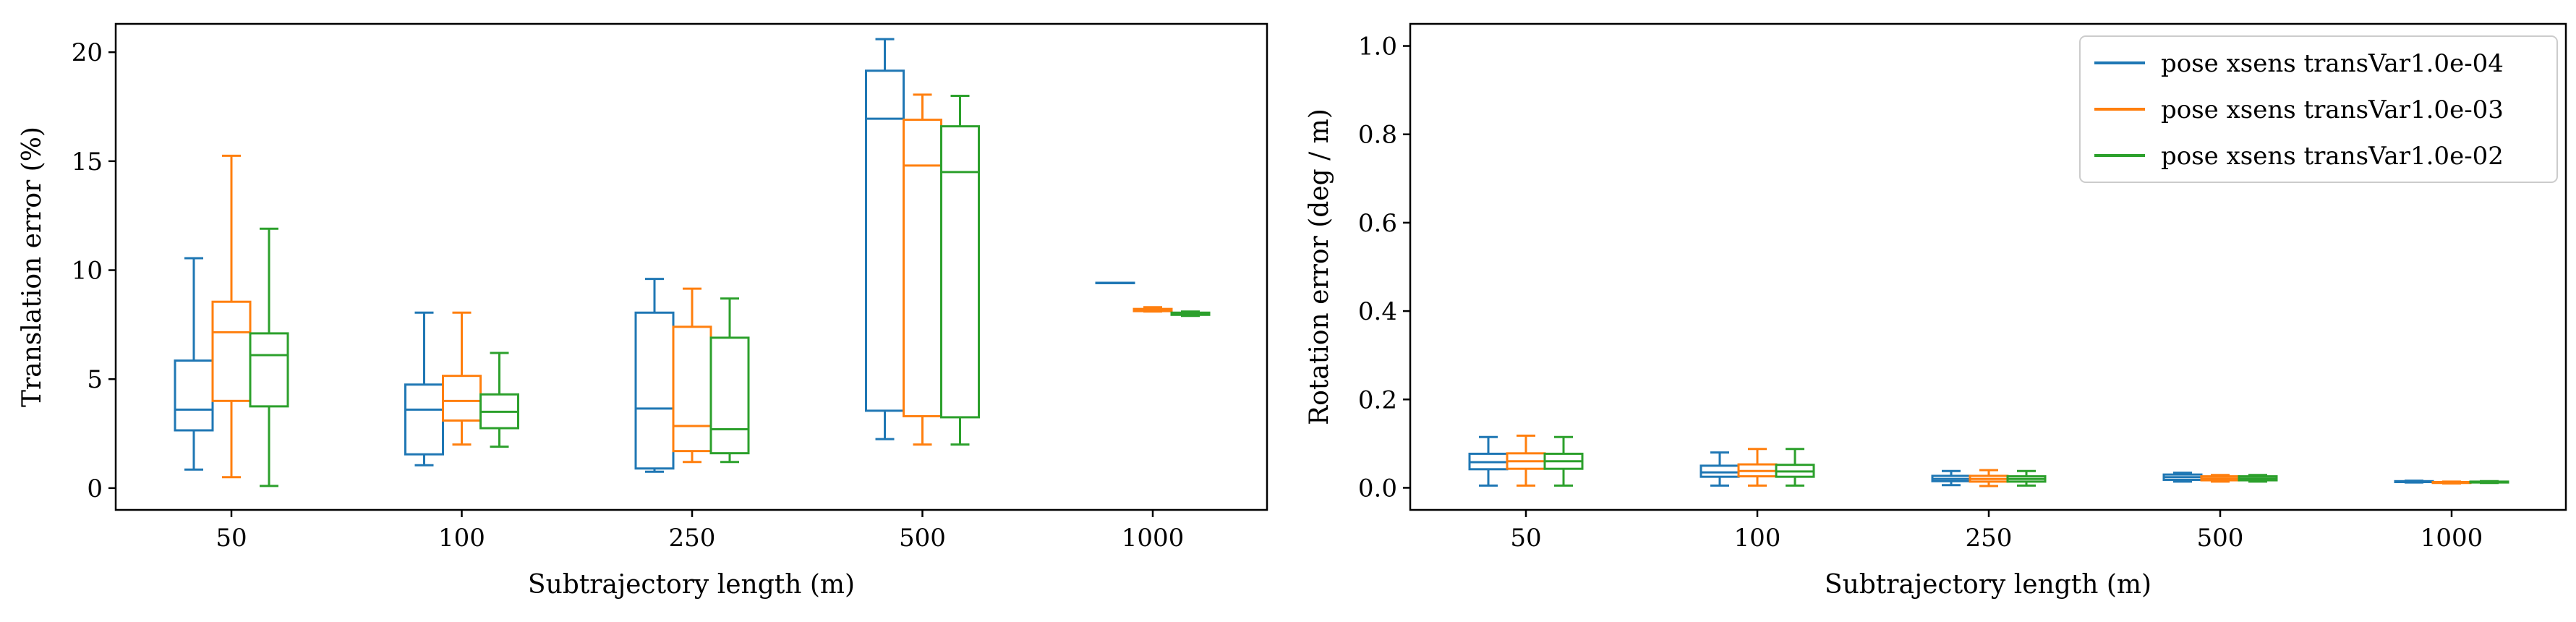 The height and width of the screenshot is (622, 2576). I want to click on legend-frame, so click(2318, 109).